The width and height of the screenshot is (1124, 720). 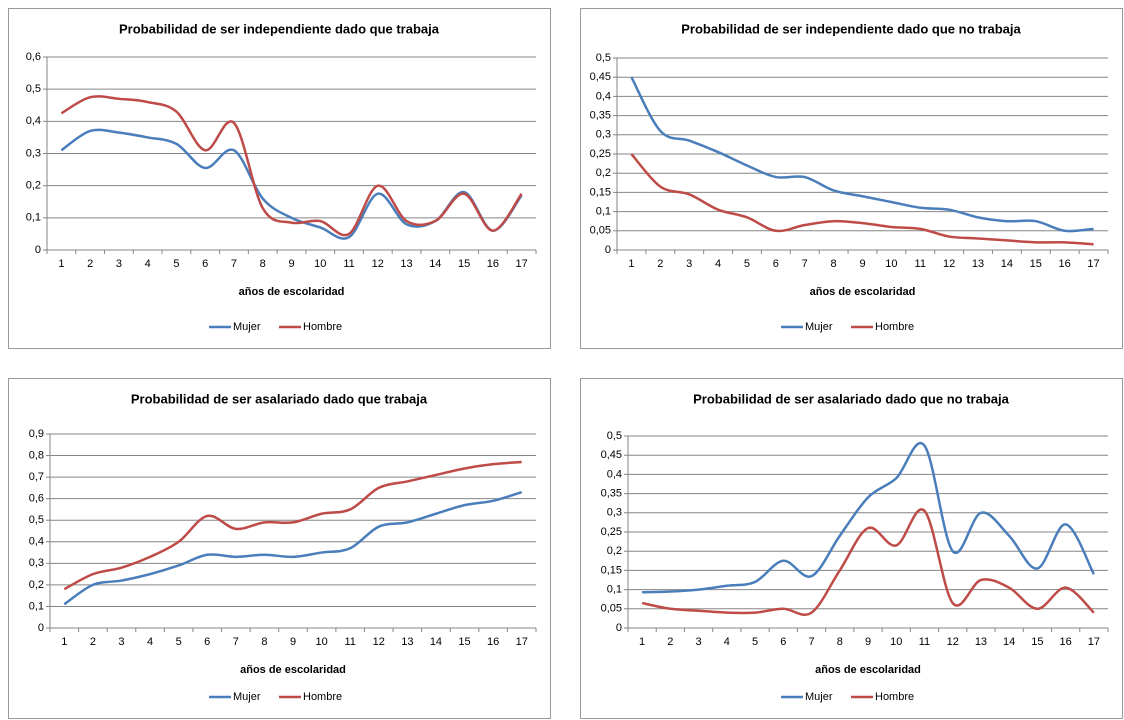 I want to click on x-axis-label: años de escolaridad, so click(x=293, y=670).